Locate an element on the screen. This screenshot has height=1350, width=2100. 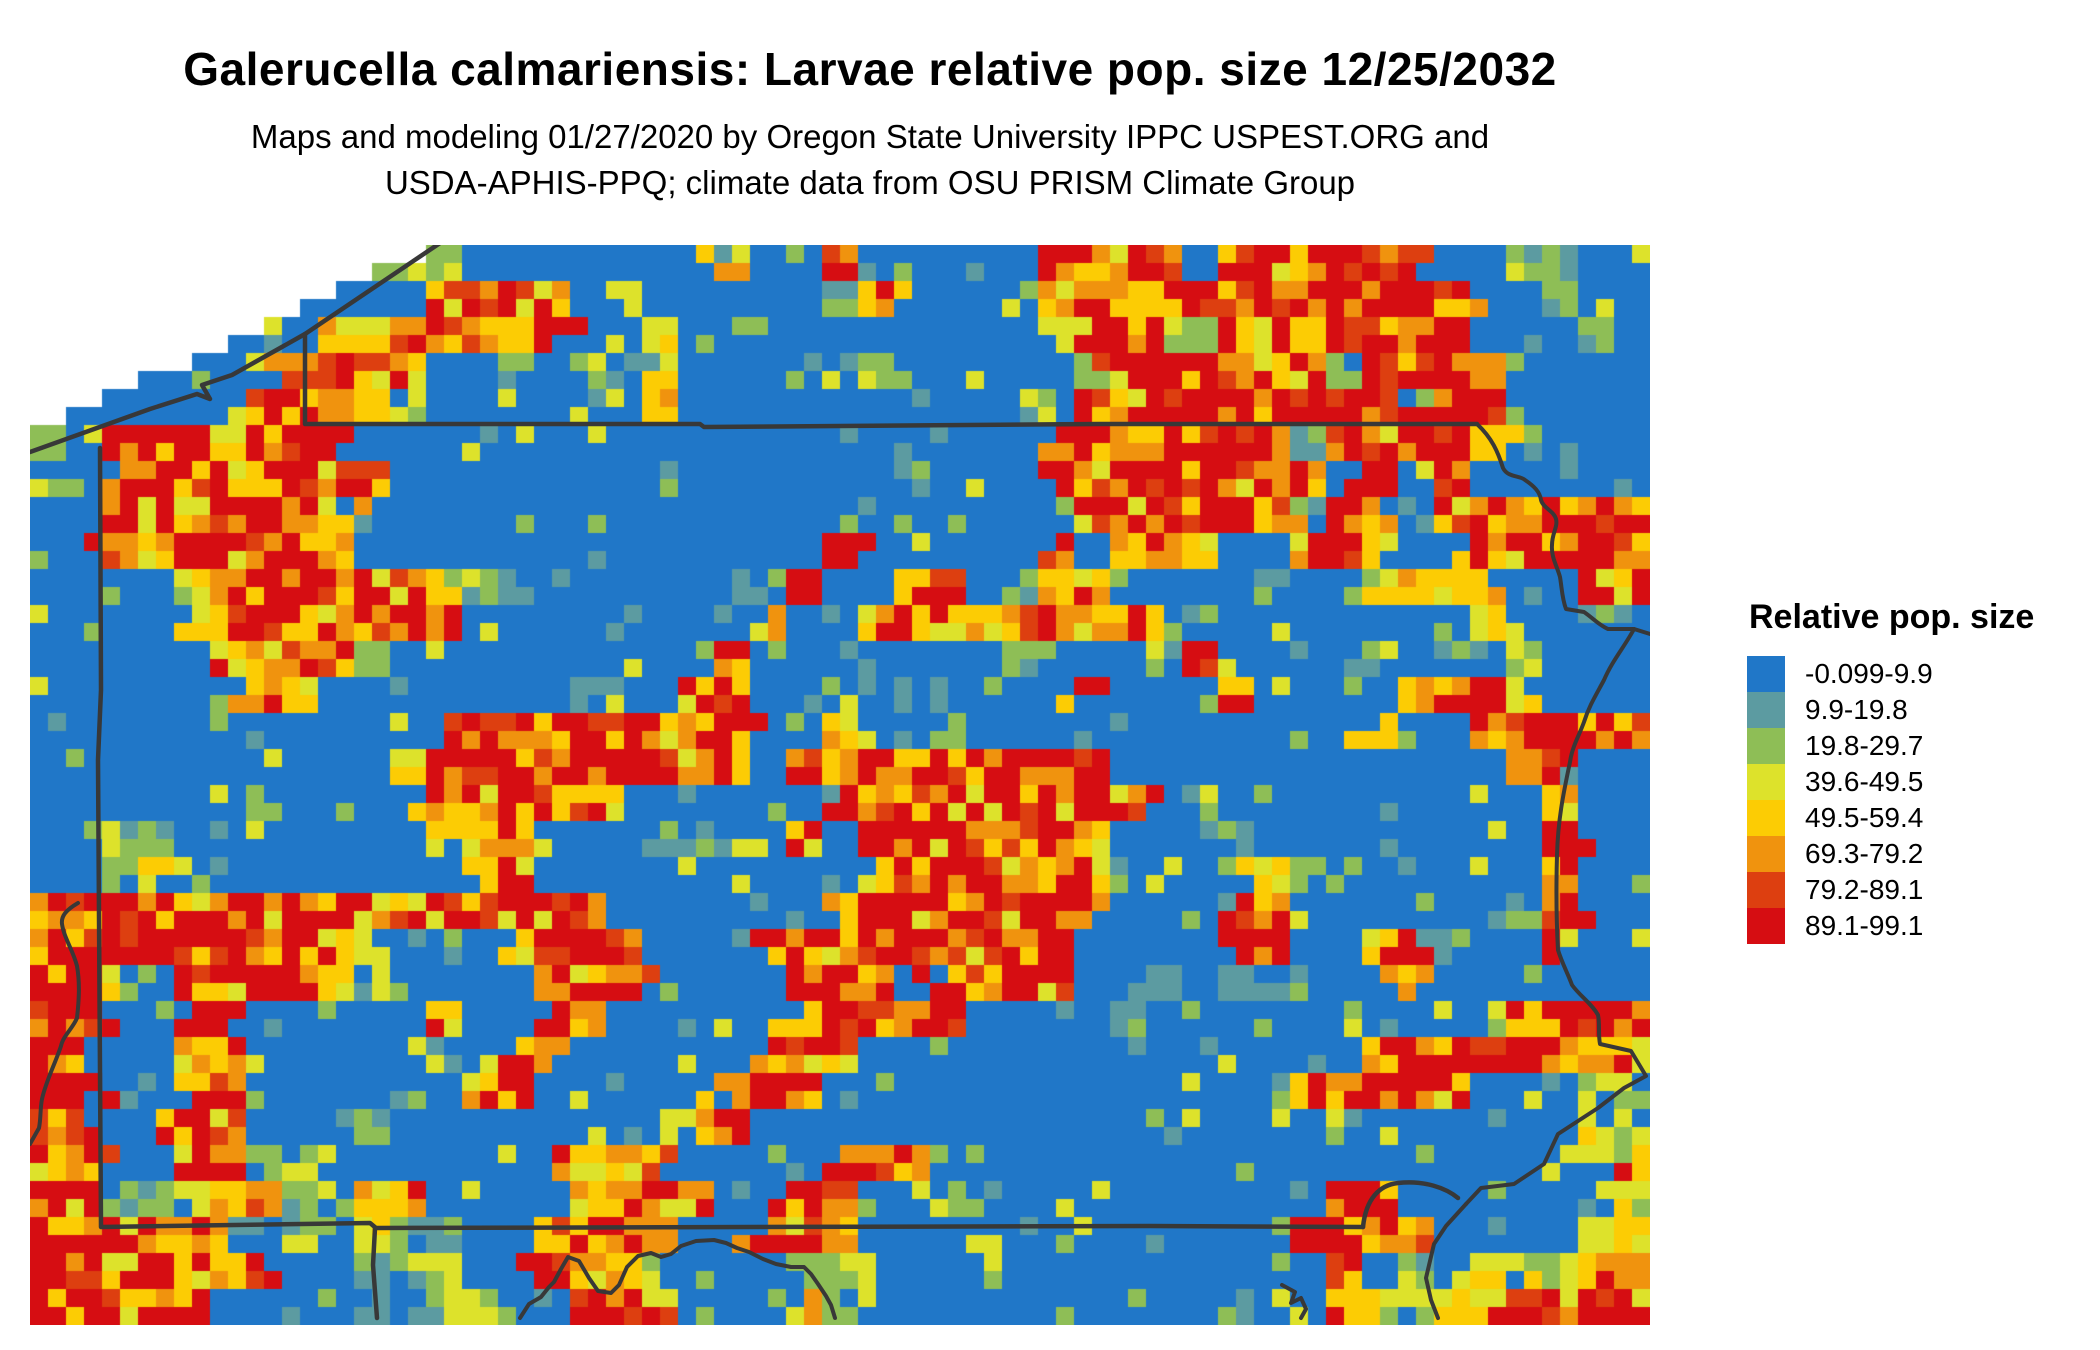
legend-label: 69.3-79.2 is located at coordinates (1864, 853).